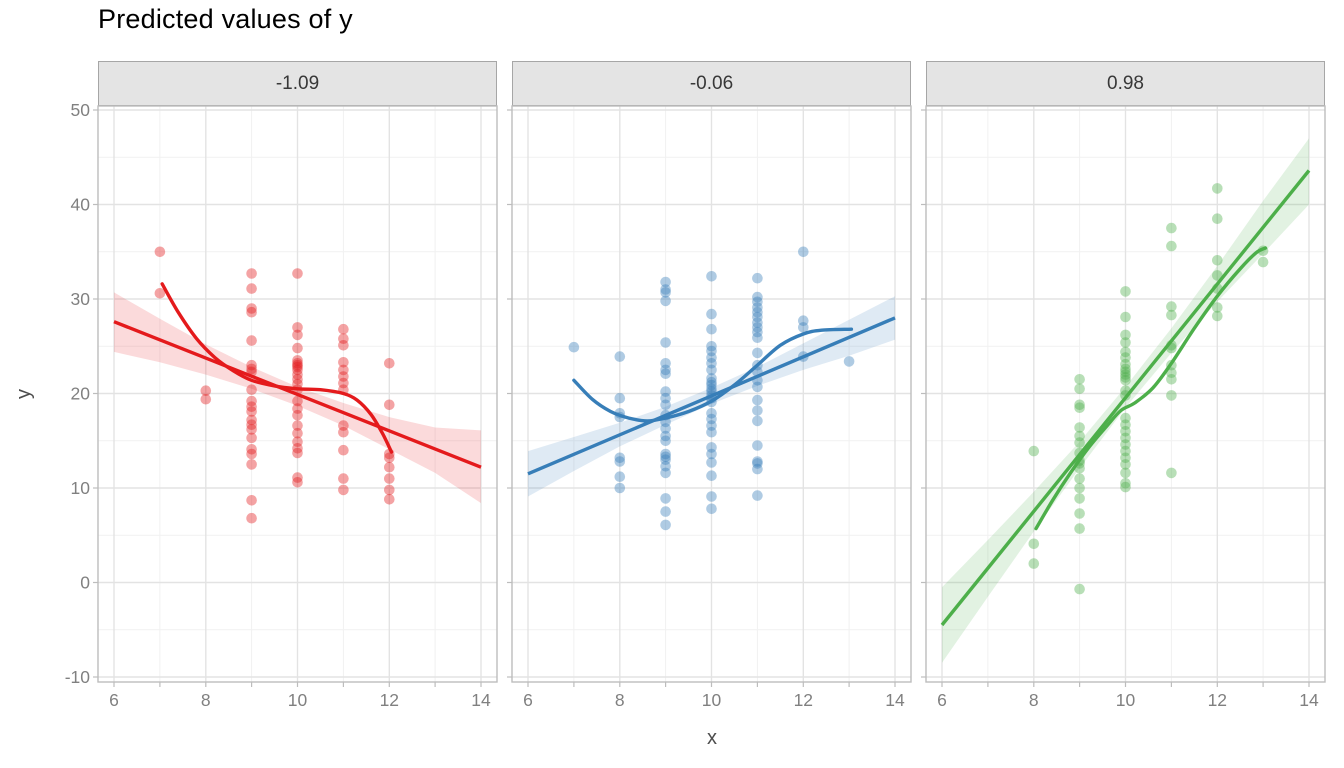 The image size is (1344, 768). I want to click on facet-strip-label: 0.98, so click(1125, 83).